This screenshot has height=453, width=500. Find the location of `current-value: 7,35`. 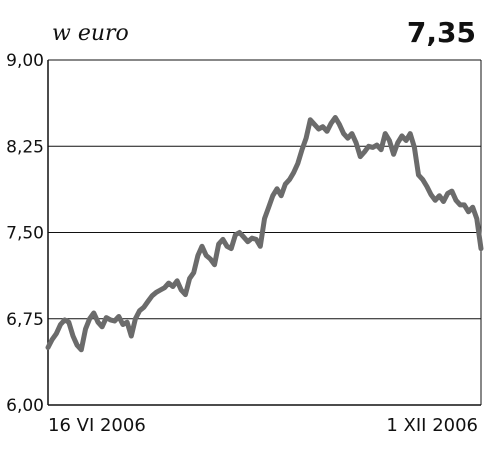

current-value: 7,35 is located at coordinates (441, 32).